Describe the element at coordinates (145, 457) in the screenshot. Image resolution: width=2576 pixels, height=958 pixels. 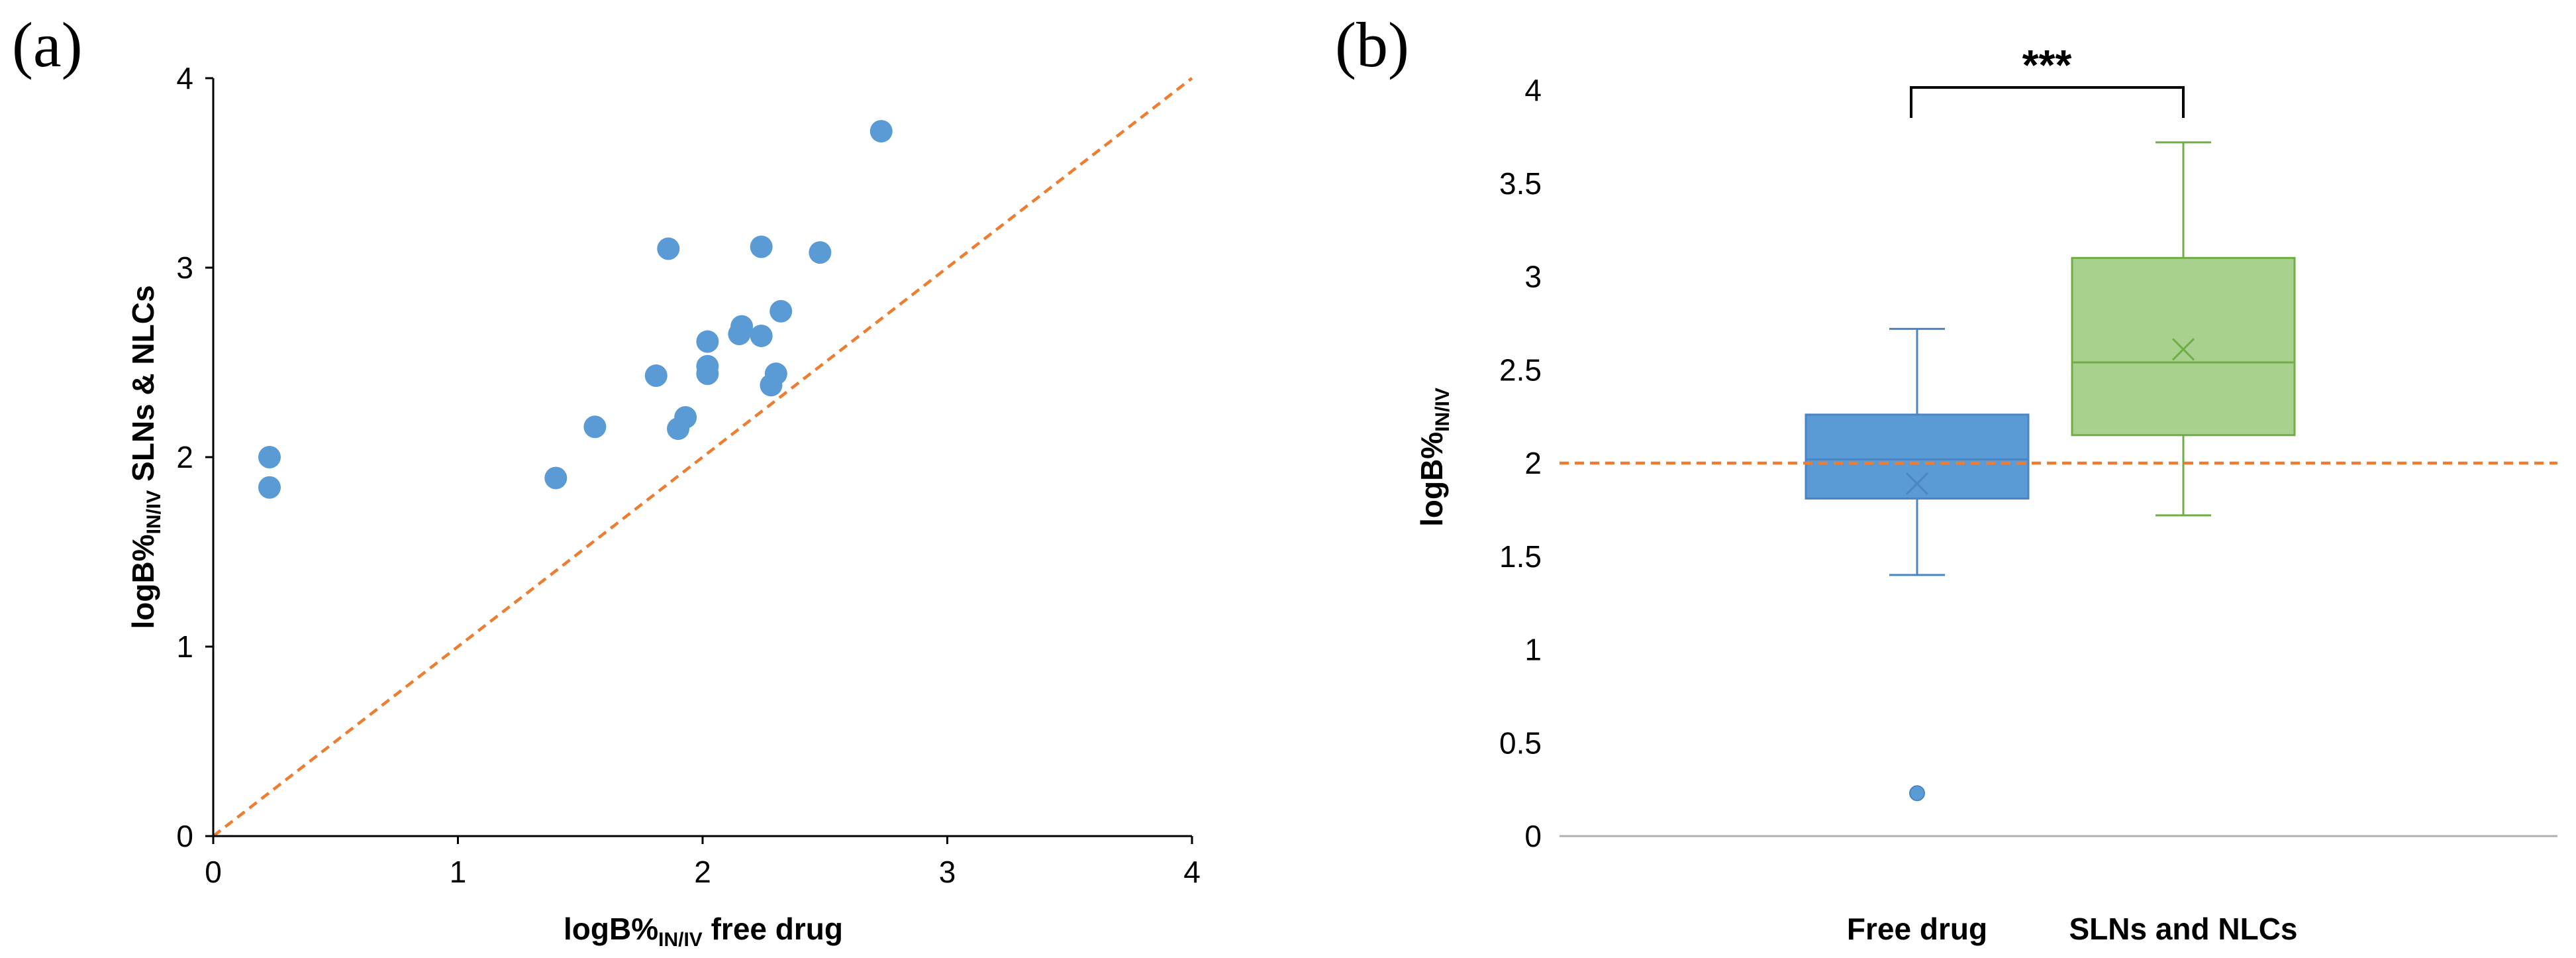
I see `y-axis-label: logB%IN/IV SLNs & NLCs` at that location.